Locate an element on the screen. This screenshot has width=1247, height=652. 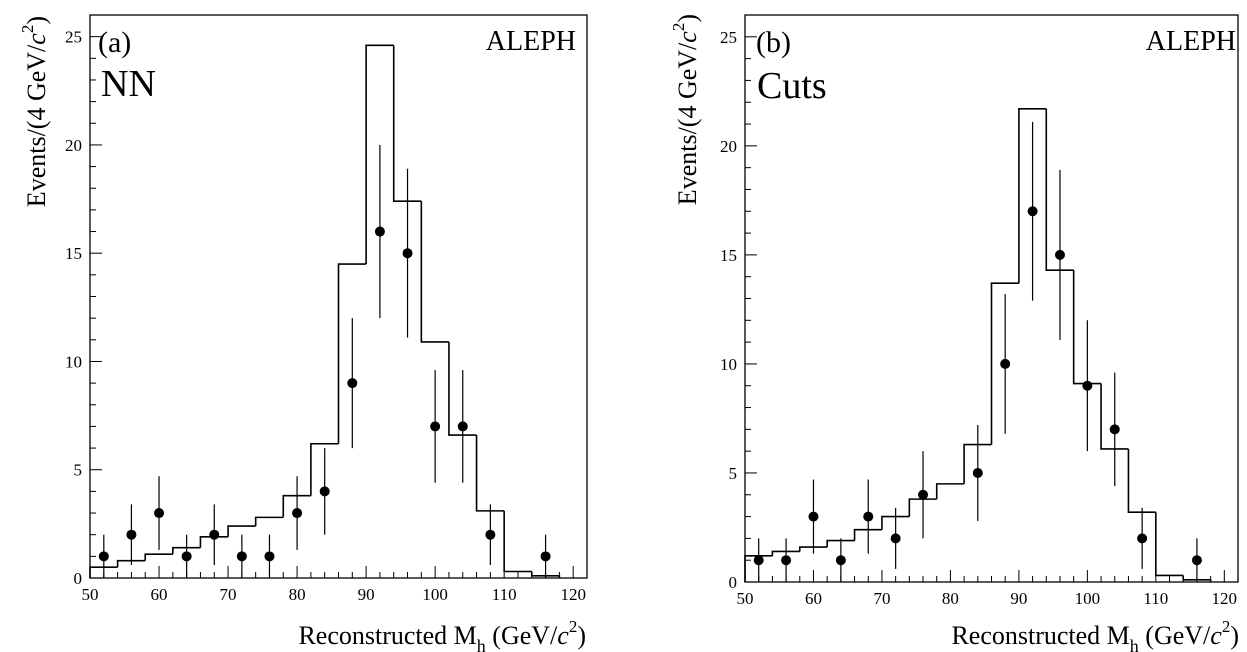
method-label: Cuts is located at coordinates (792, 86).